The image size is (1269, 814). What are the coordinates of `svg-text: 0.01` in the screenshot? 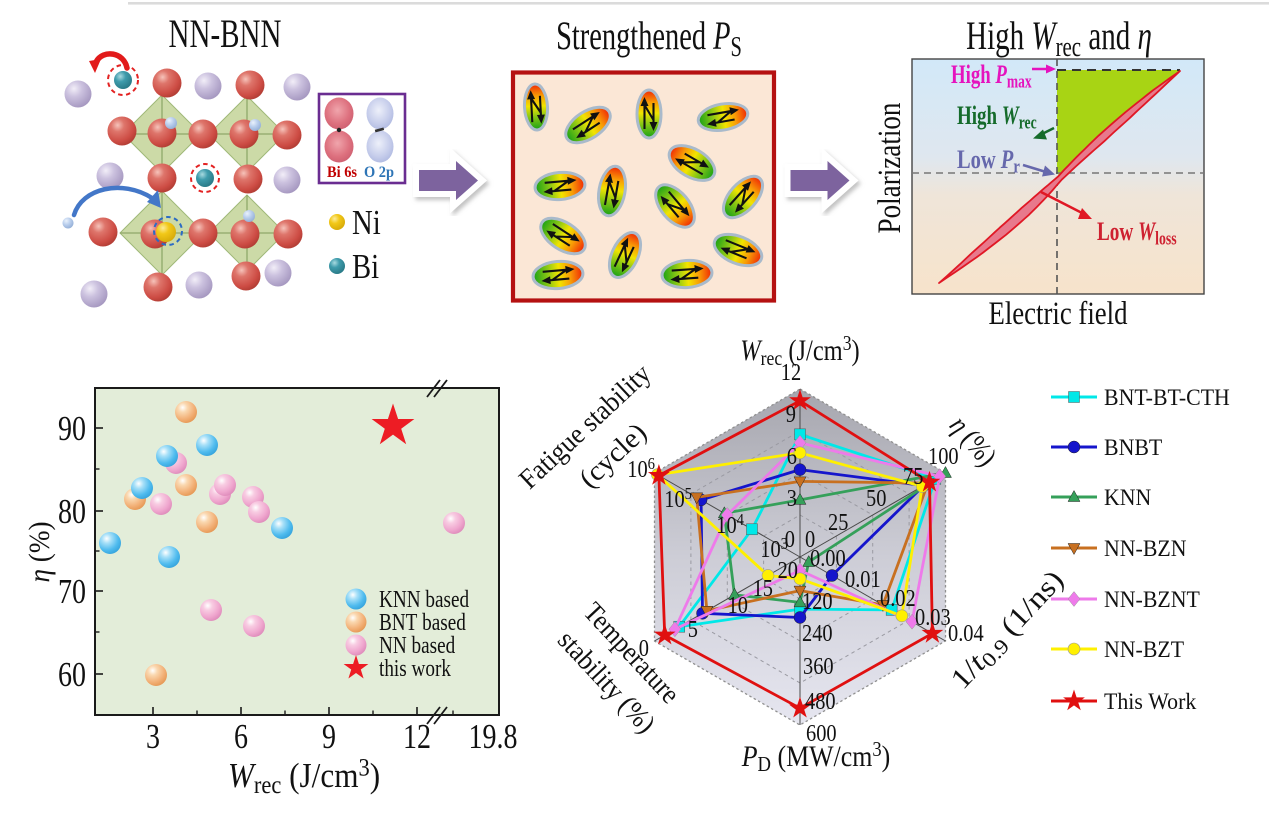 It's located at (863, 578).